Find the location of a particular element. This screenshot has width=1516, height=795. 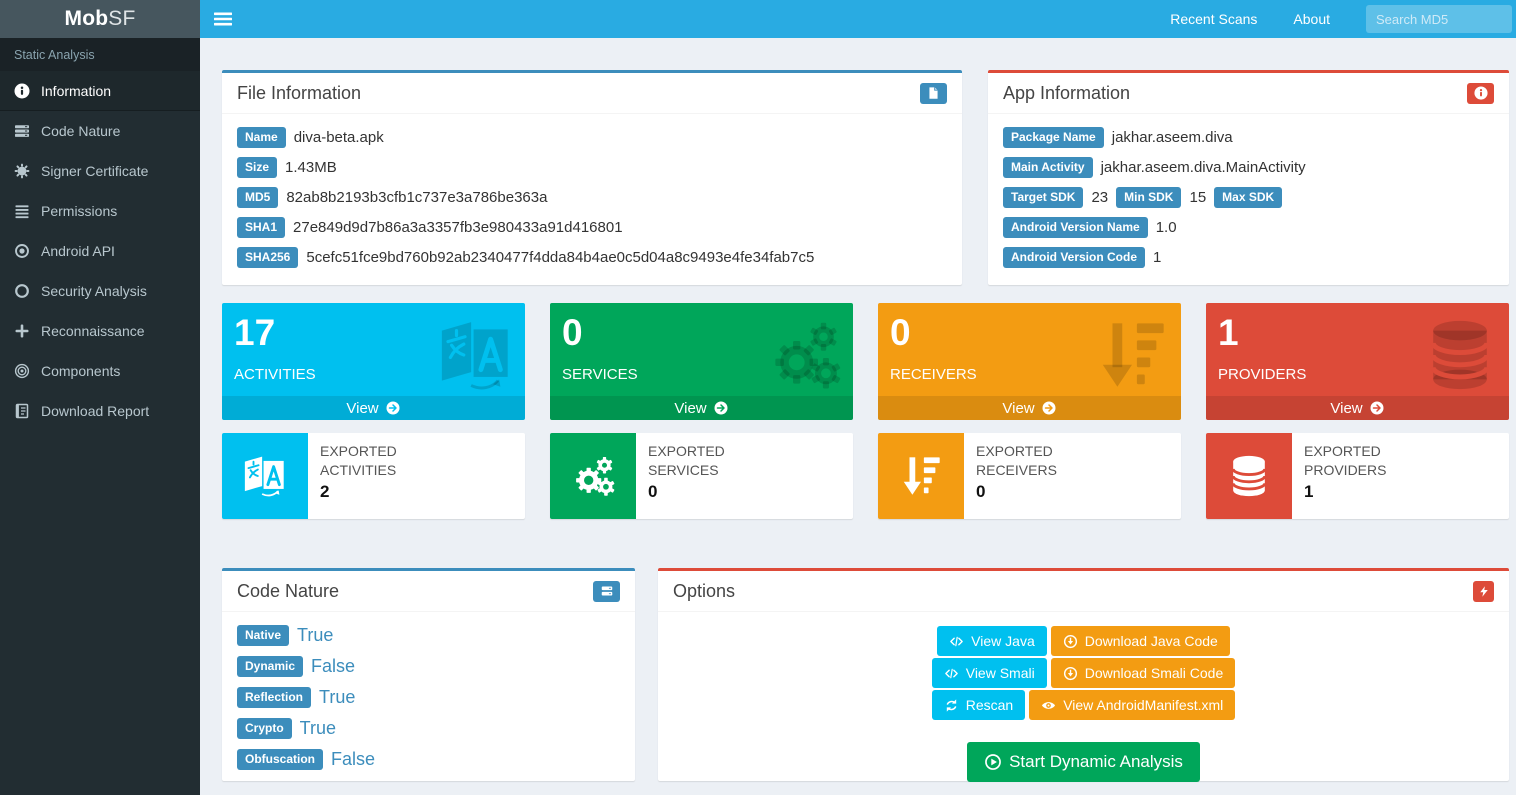

main-activity-badge: Main Activity is located at coordinates (1048, 167).